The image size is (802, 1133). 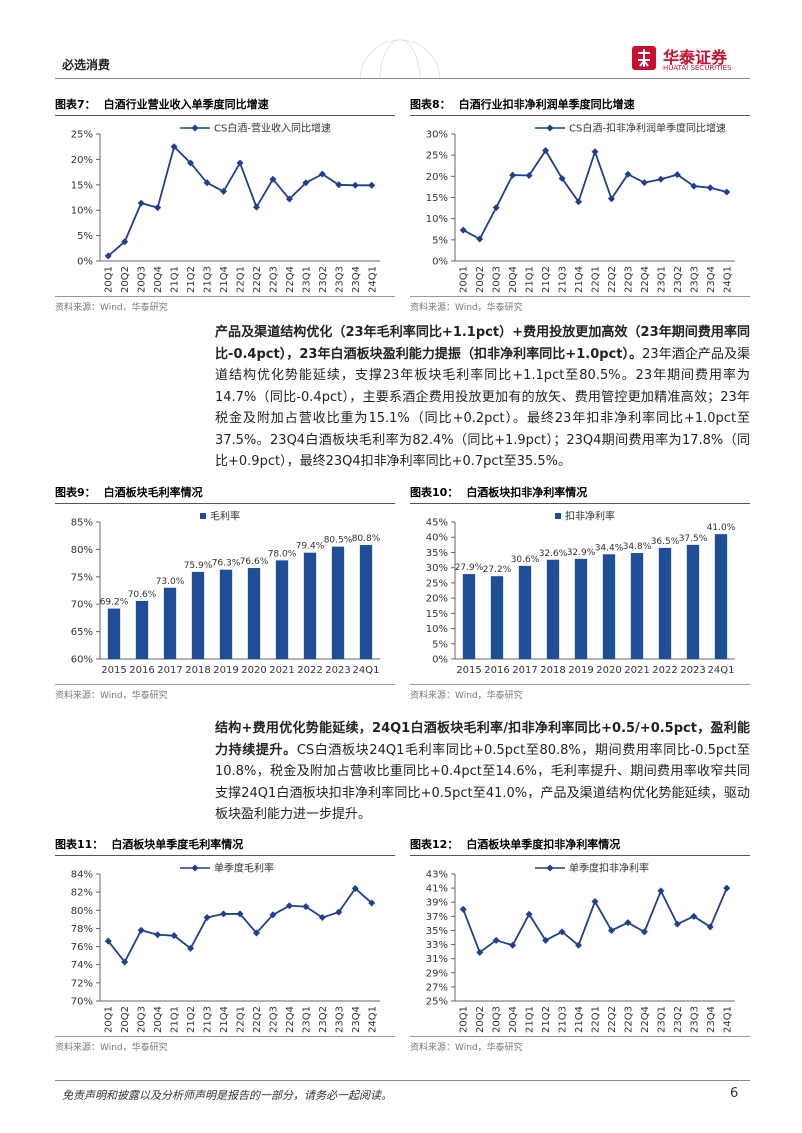 What do you see at coordinates (440, 660) in the screenshot?
I see `y-tick-label: 0%` at bounding box center [440, 660].